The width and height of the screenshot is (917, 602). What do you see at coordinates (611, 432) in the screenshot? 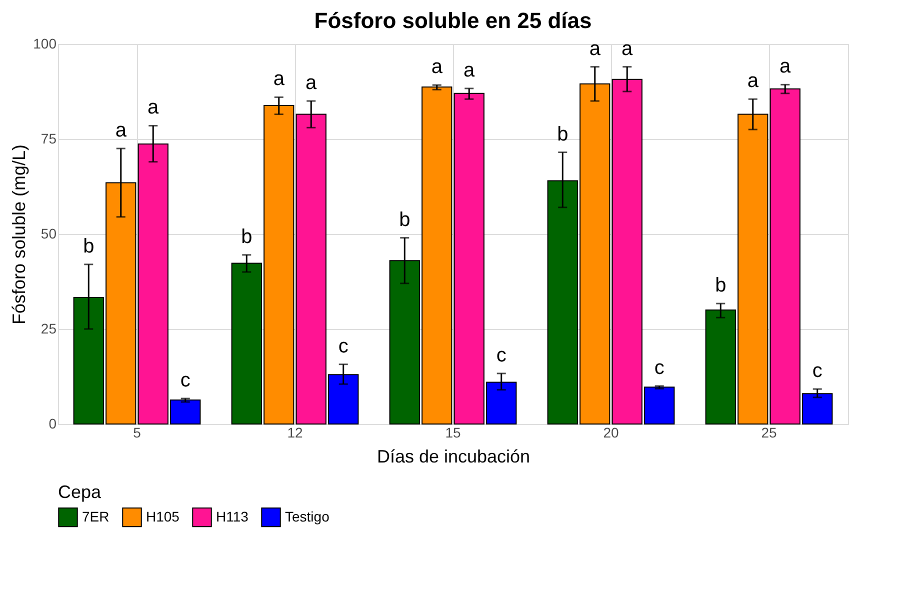
I see `x-tick-label: 20` at bounding box center [611, 432].